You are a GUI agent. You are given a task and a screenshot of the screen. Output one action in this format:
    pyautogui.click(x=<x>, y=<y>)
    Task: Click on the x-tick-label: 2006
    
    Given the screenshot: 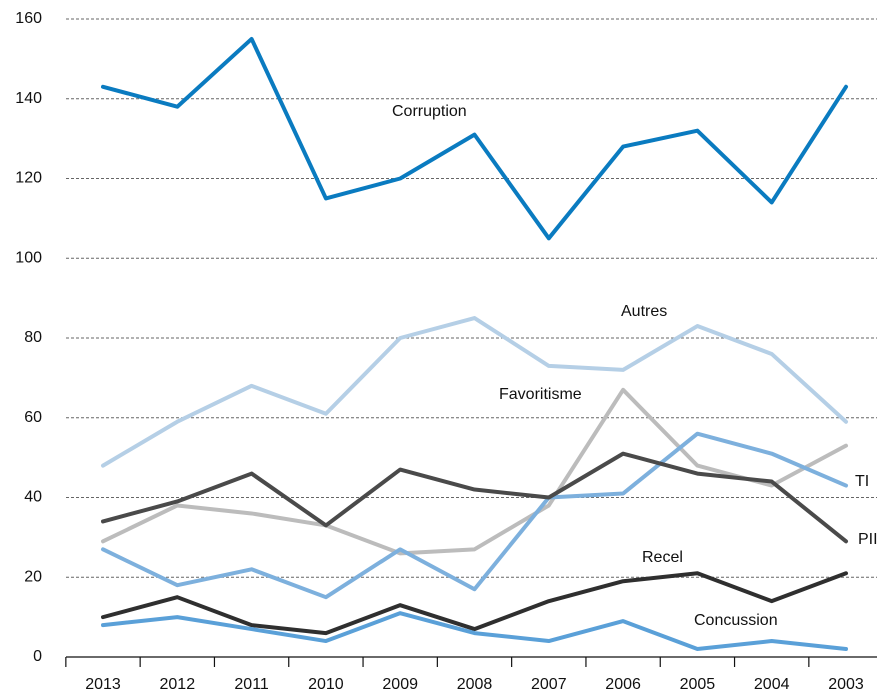 What is the action you would take?
    pyautogui.click(x=623, y=684)
    